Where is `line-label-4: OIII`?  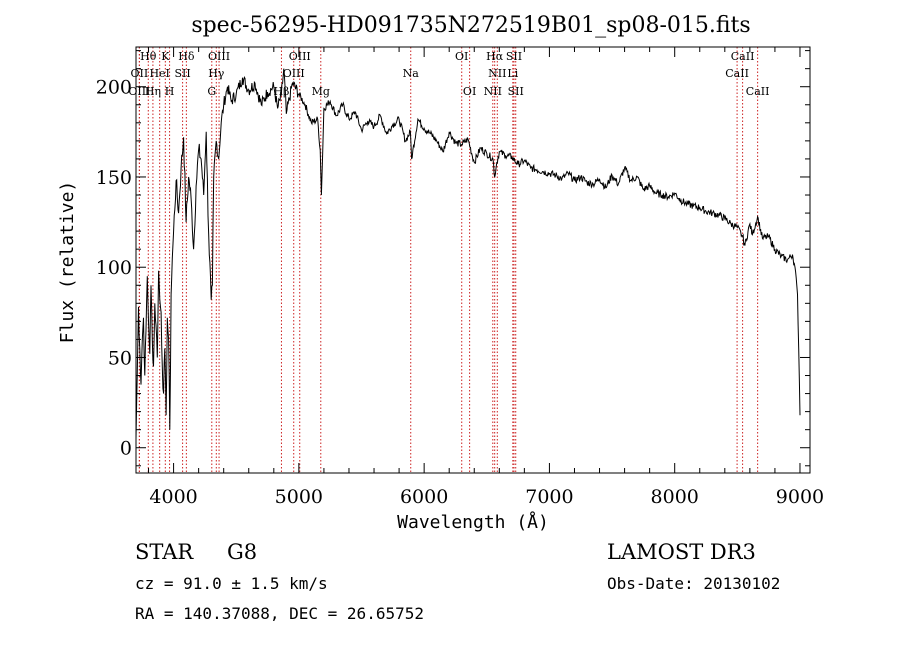
line-label-4: OIII is located at coordinates (300, 56).